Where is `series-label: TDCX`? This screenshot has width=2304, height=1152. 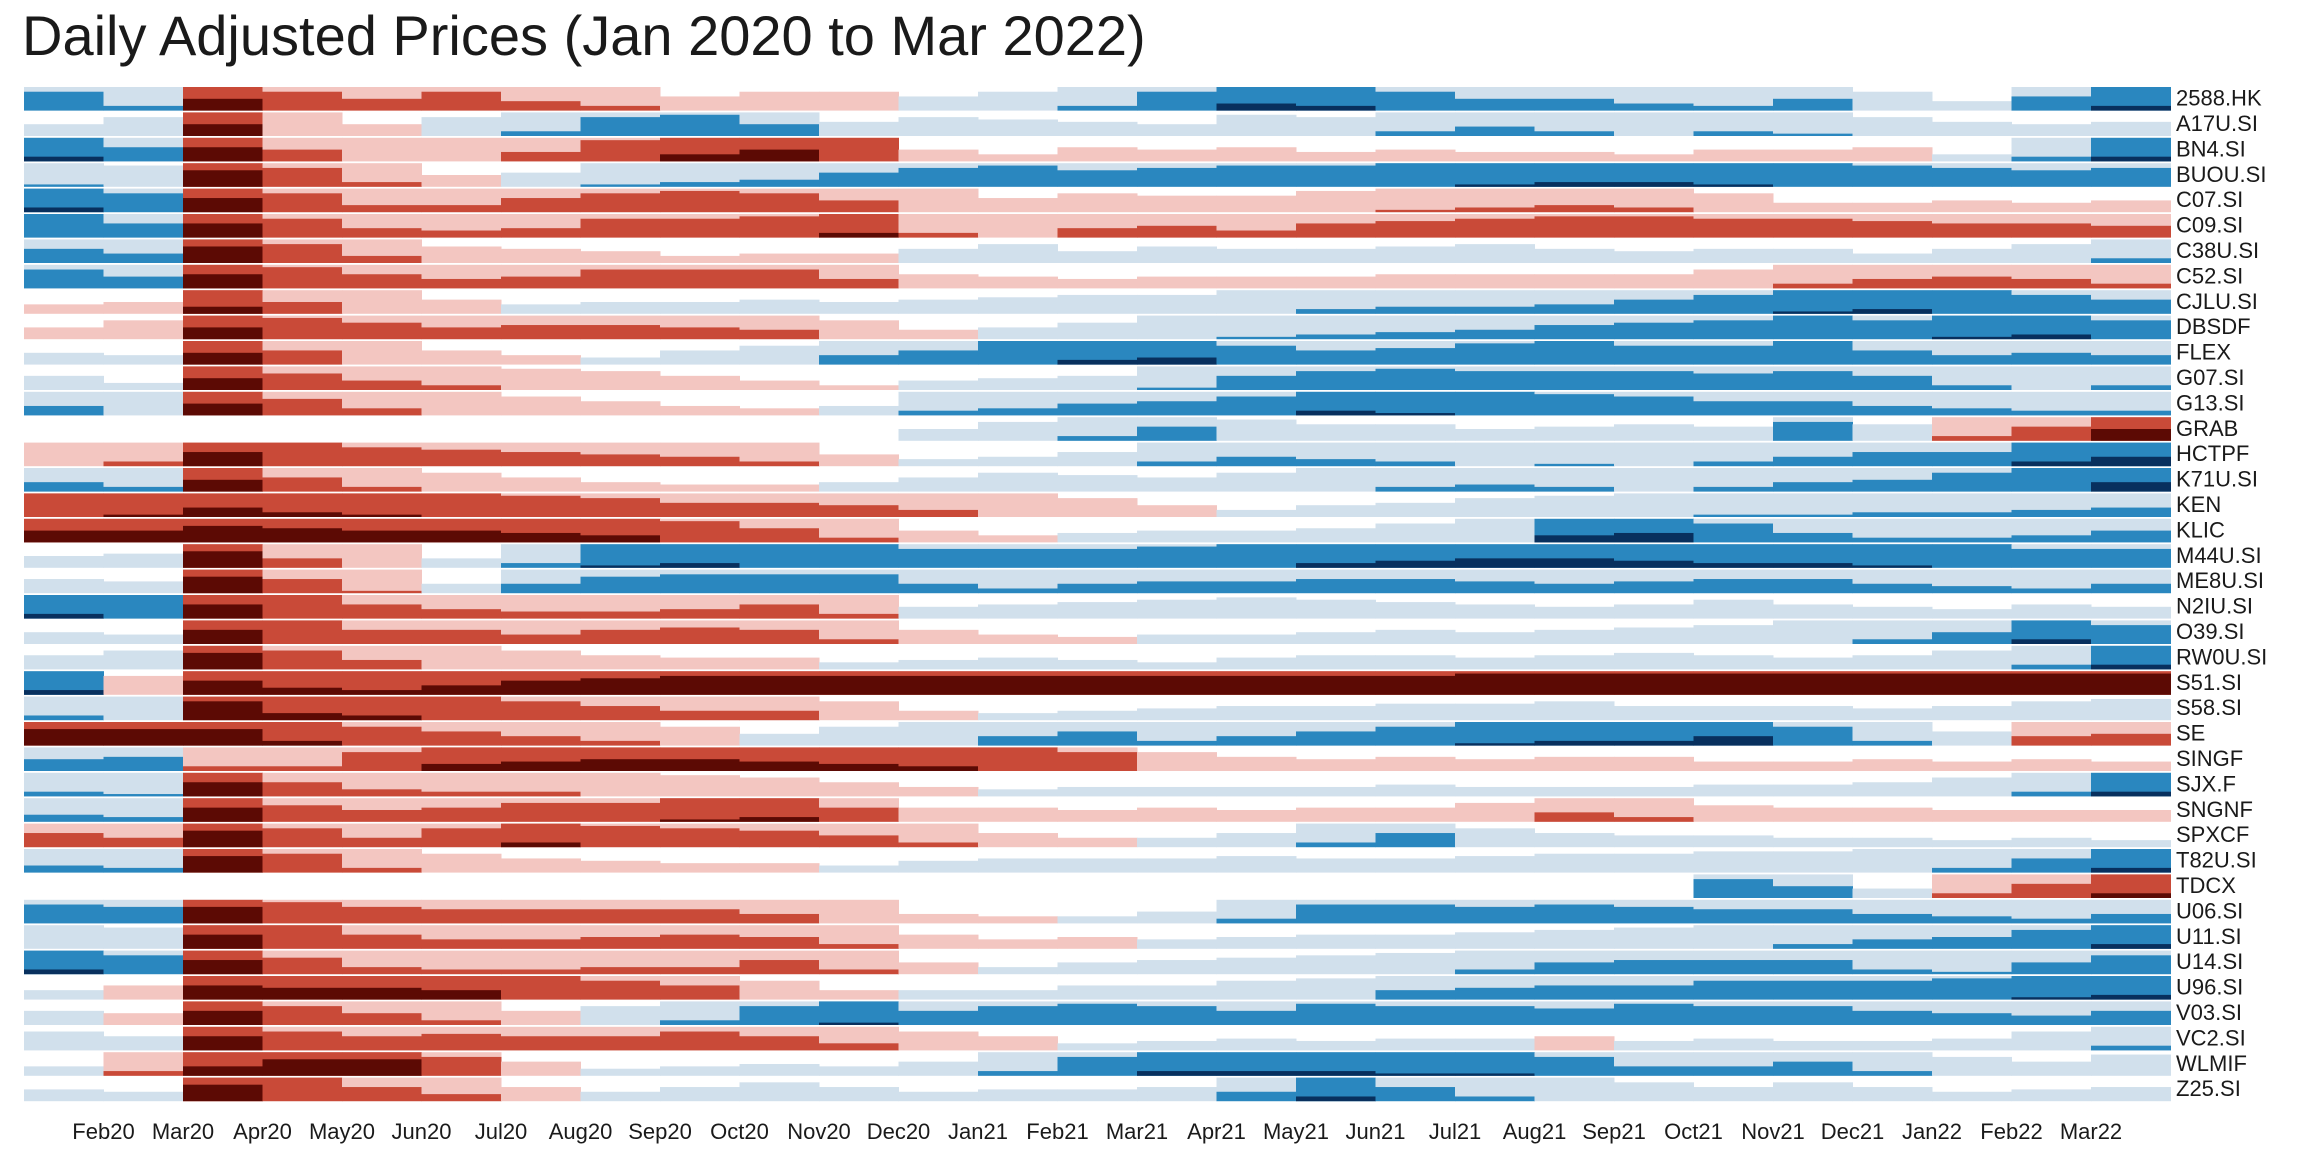 series-label: TDCX is located at coordinates (2206, 885).